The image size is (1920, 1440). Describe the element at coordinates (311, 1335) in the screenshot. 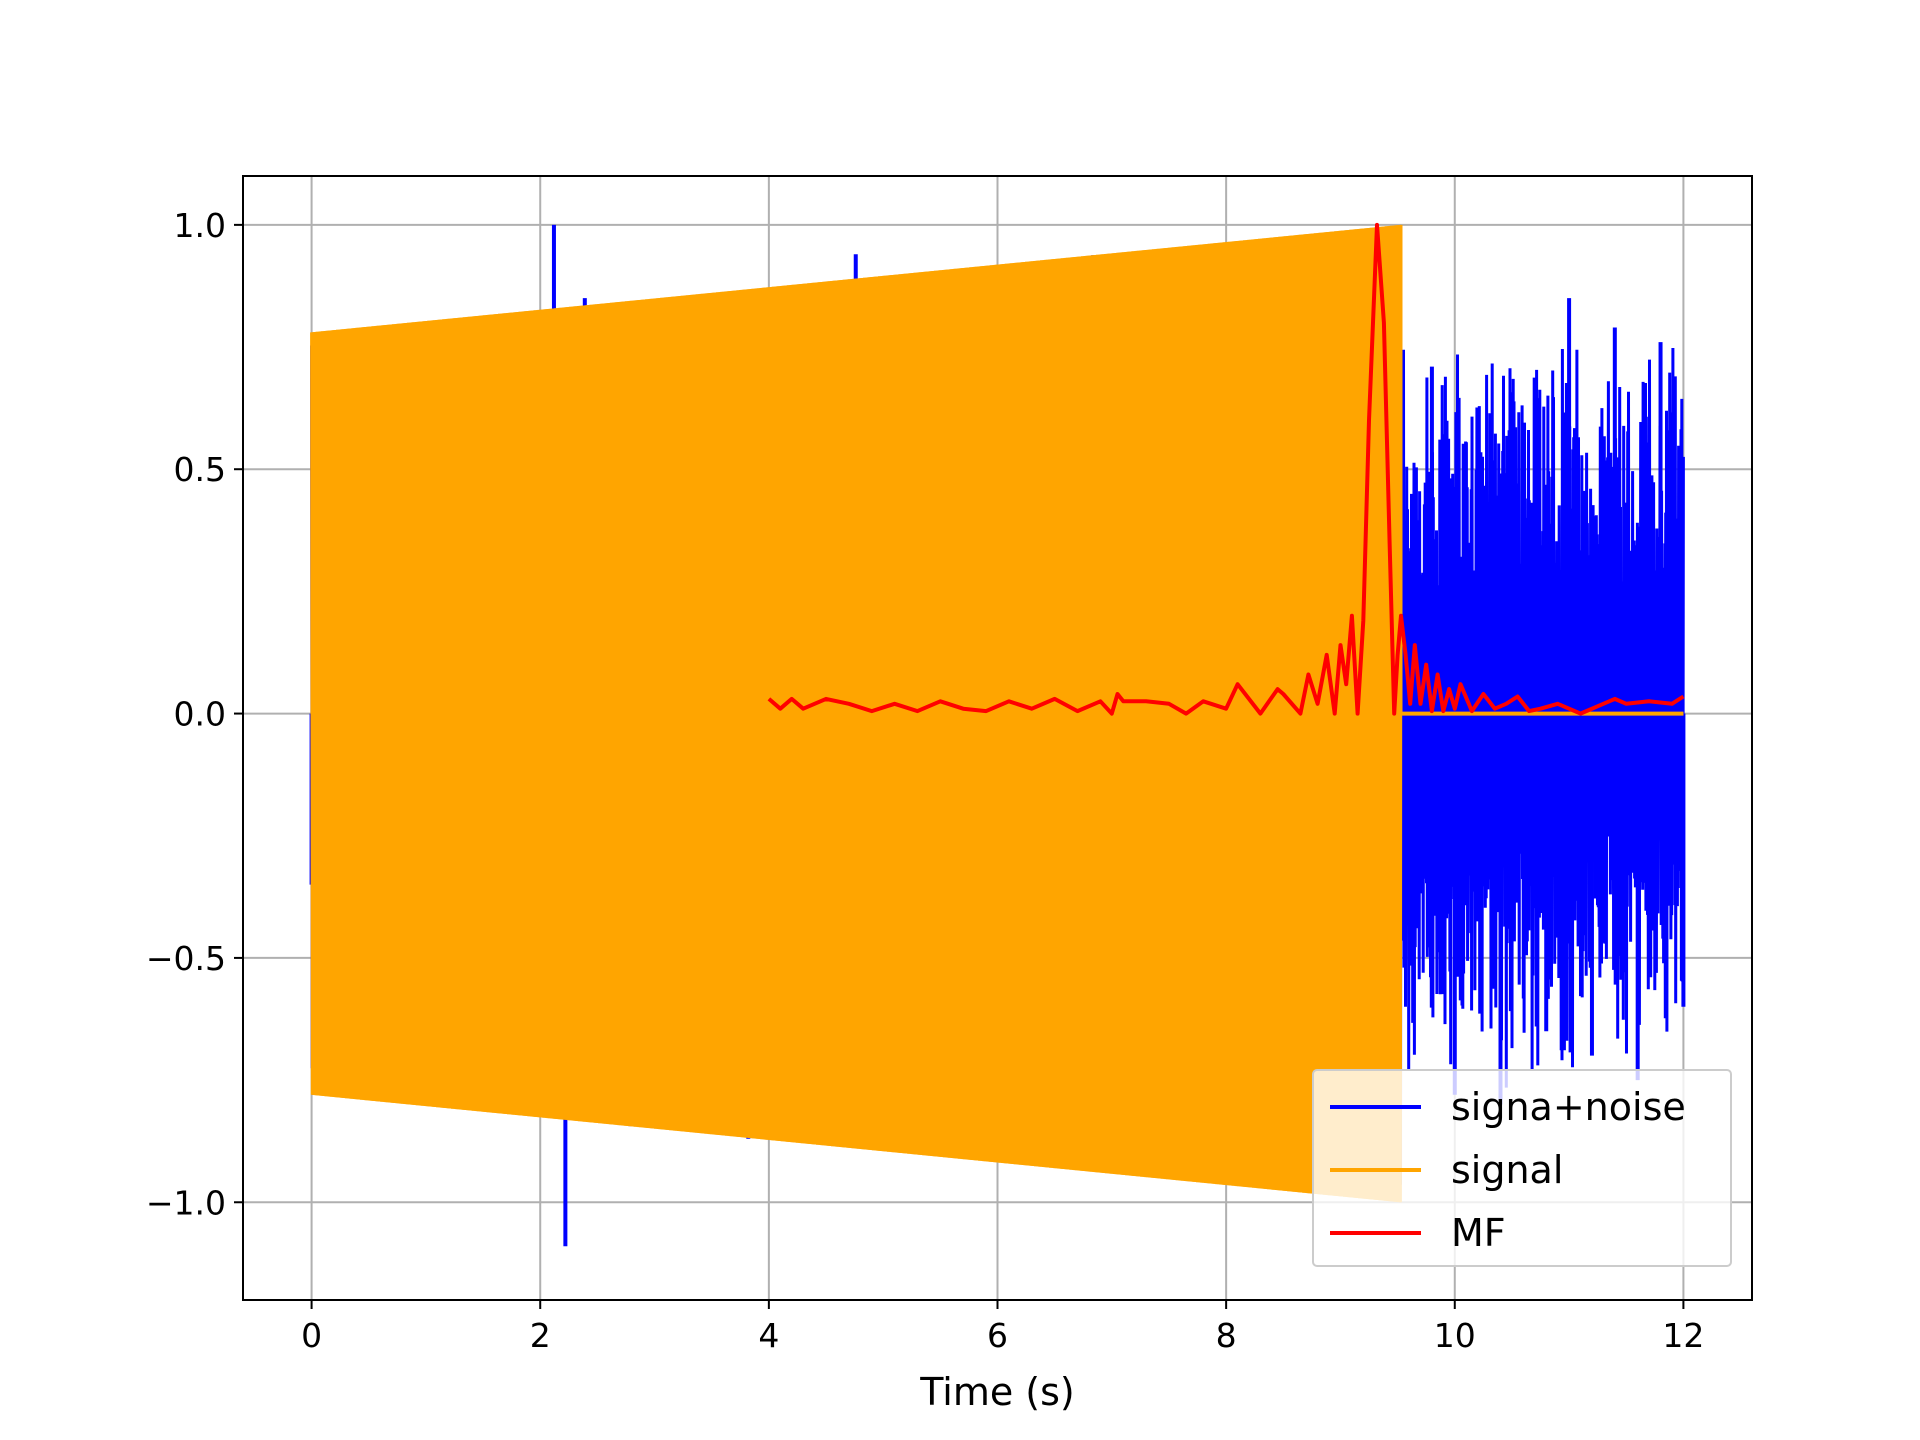

I see `x-tick-label: 0` at that location.